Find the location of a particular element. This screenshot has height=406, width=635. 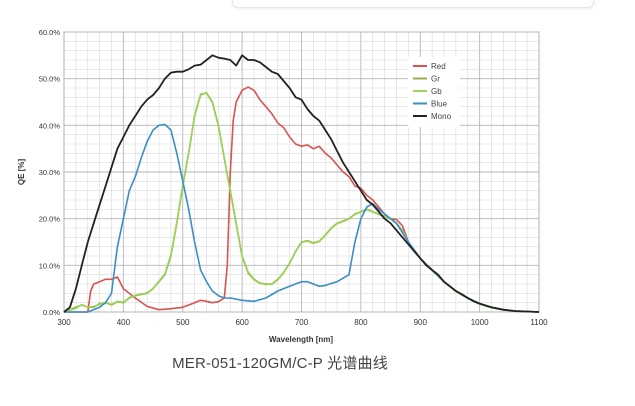

x-tick-label: 900 is located at coordinates (421, 322).